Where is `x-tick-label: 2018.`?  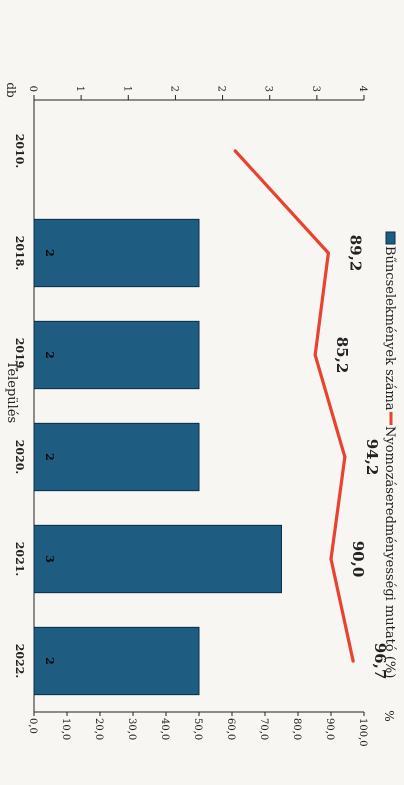
x-tick-label: 2018. is located at coordinates (19, 253).